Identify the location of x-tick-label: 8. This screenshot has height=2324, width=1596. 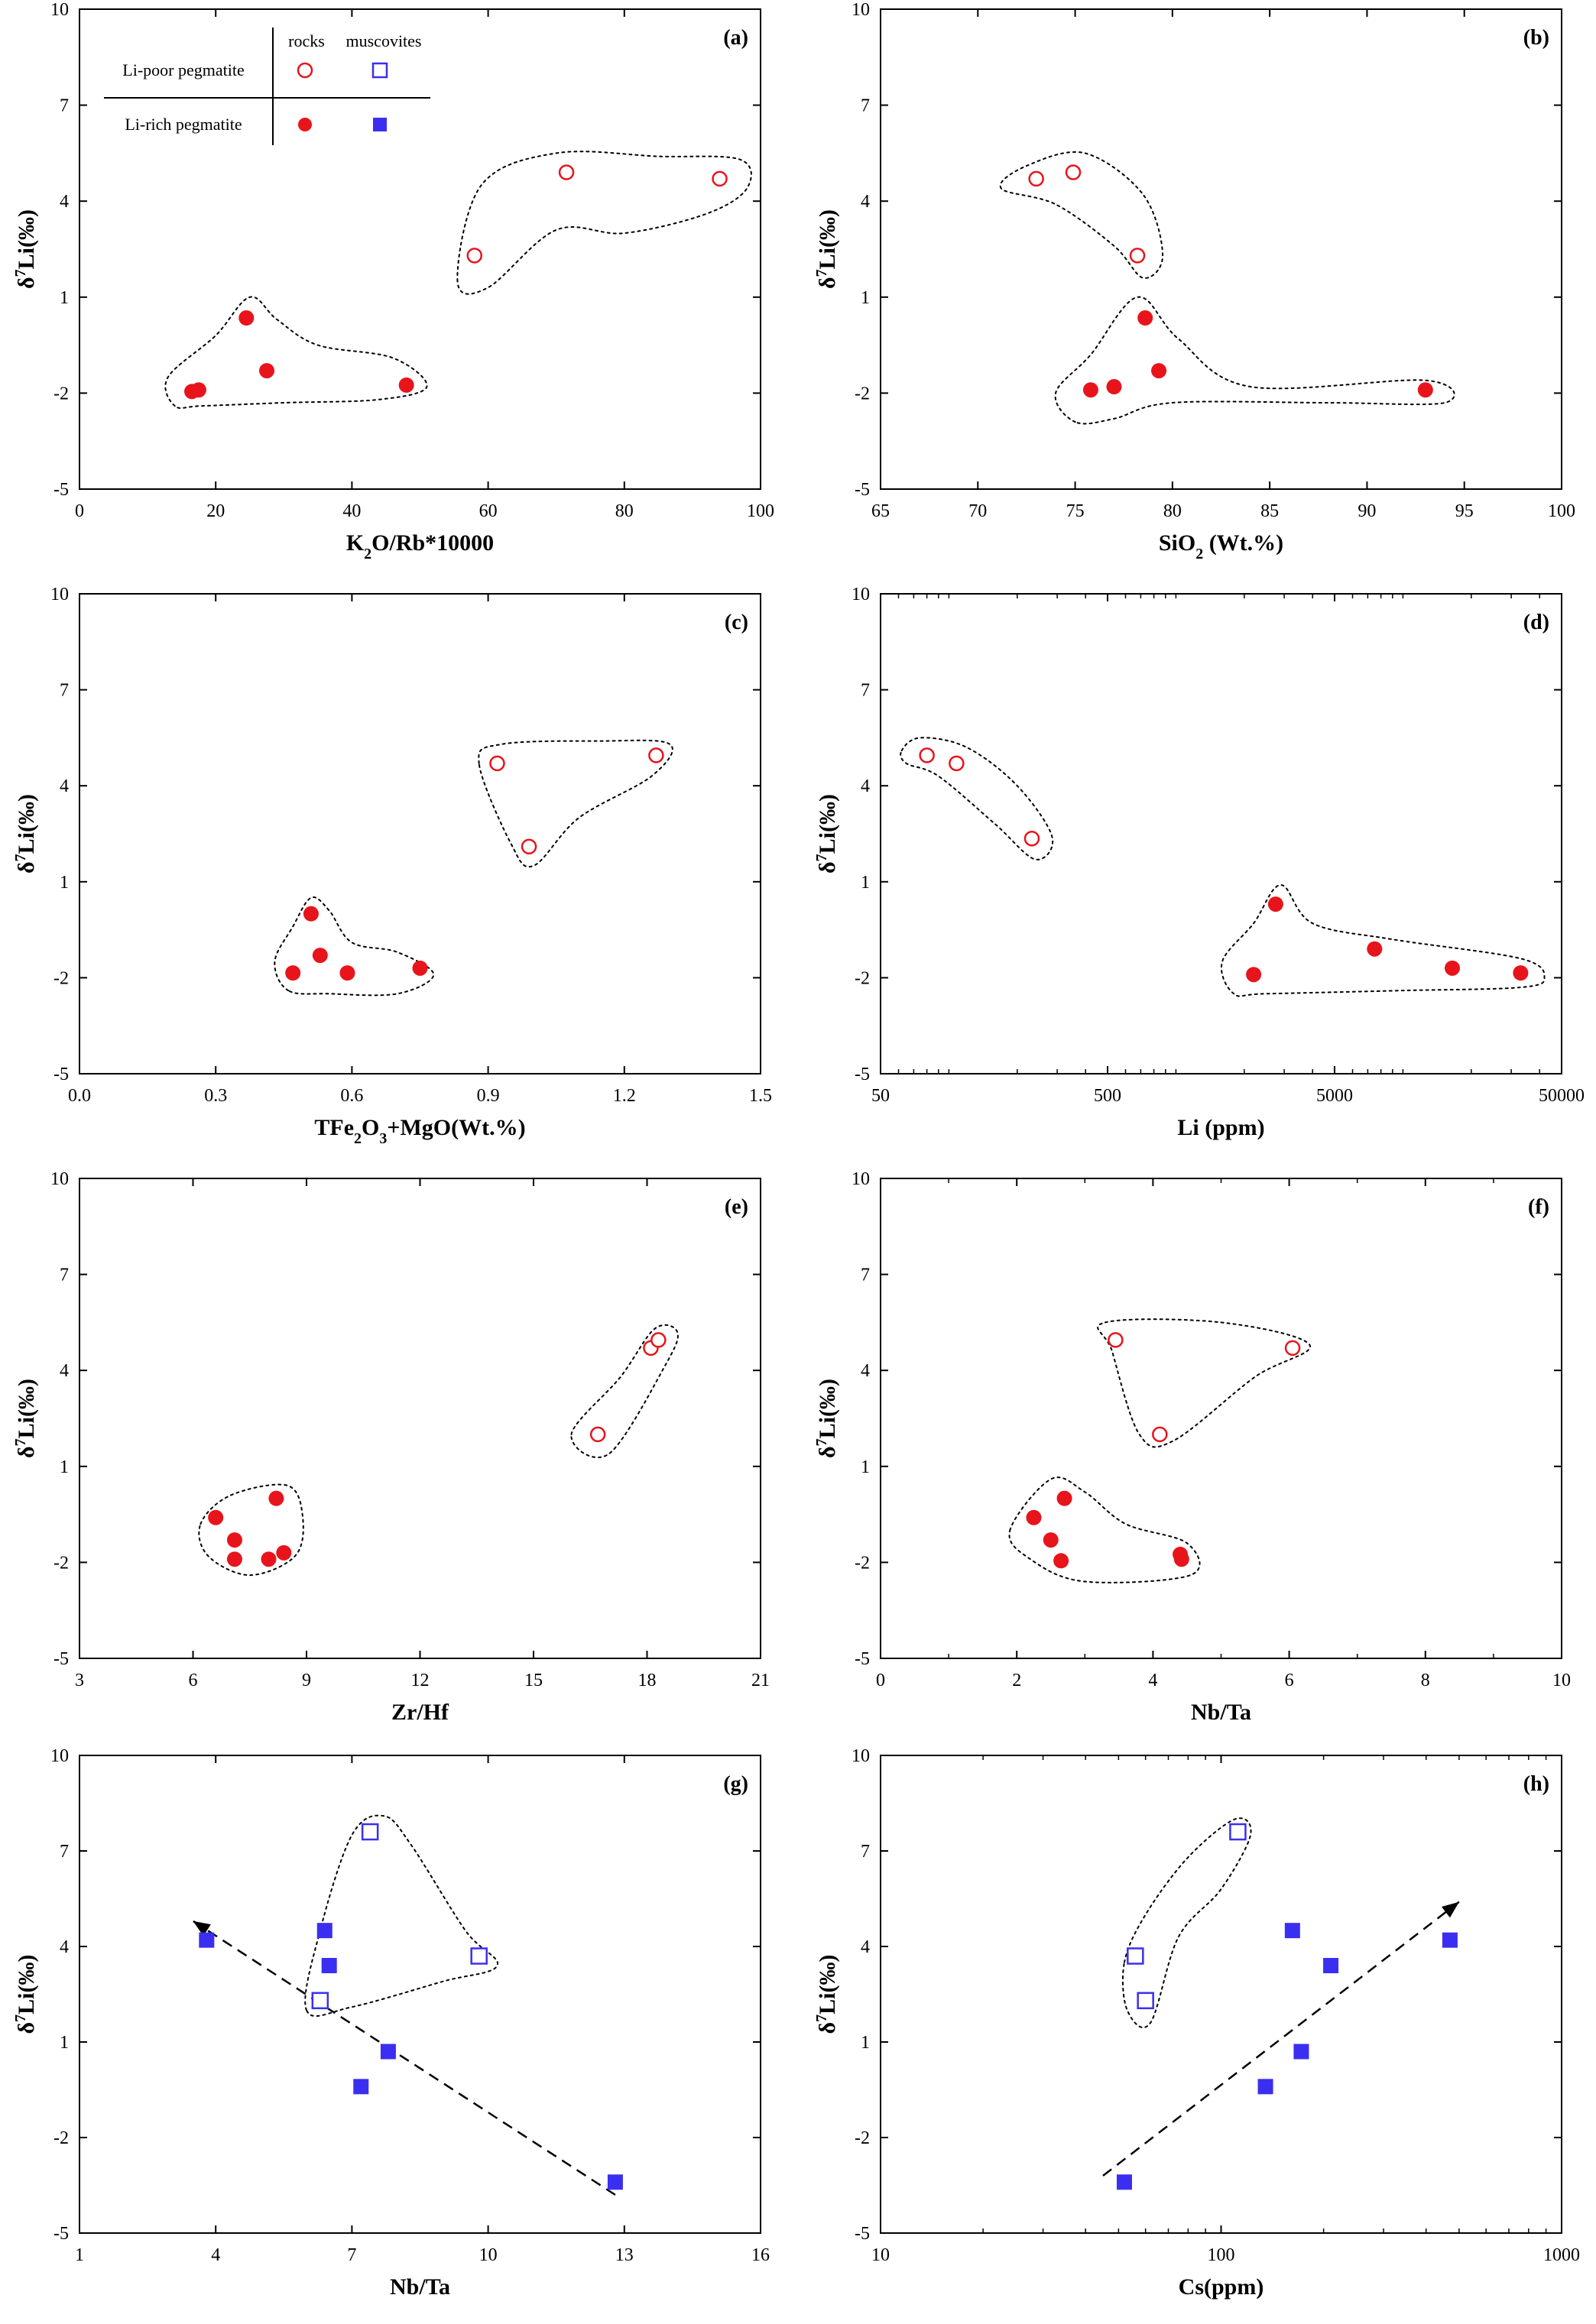
(1425, 1680).